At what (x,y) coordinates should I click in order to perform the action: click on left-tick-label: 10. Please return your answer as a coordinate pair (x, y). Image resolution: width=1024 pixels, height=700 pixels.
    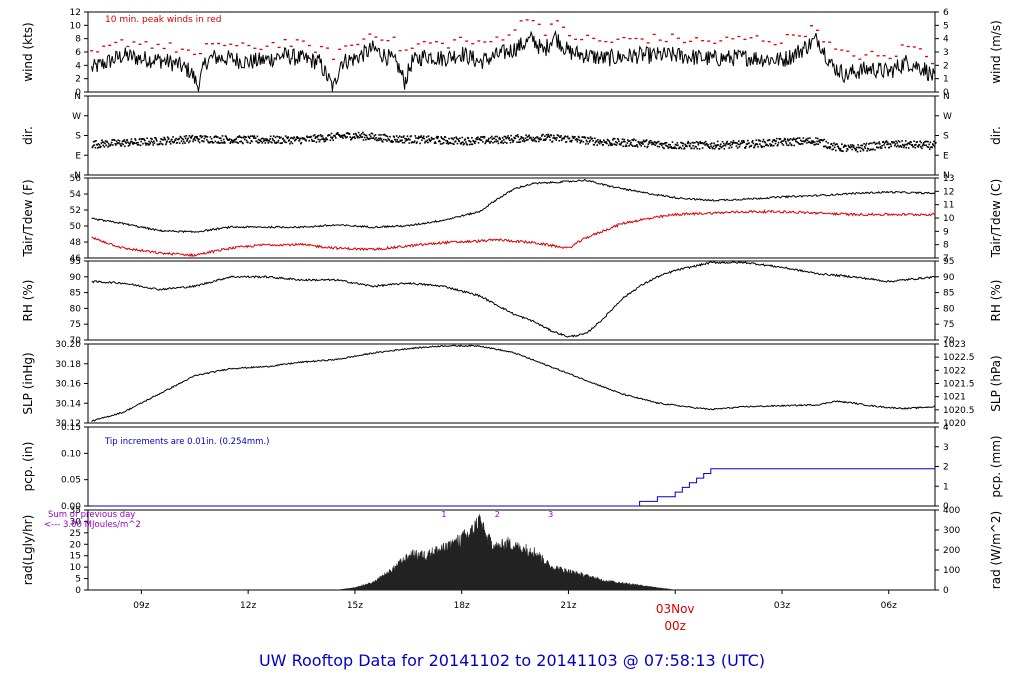
    Looking at the image, I should click on (76, 26).